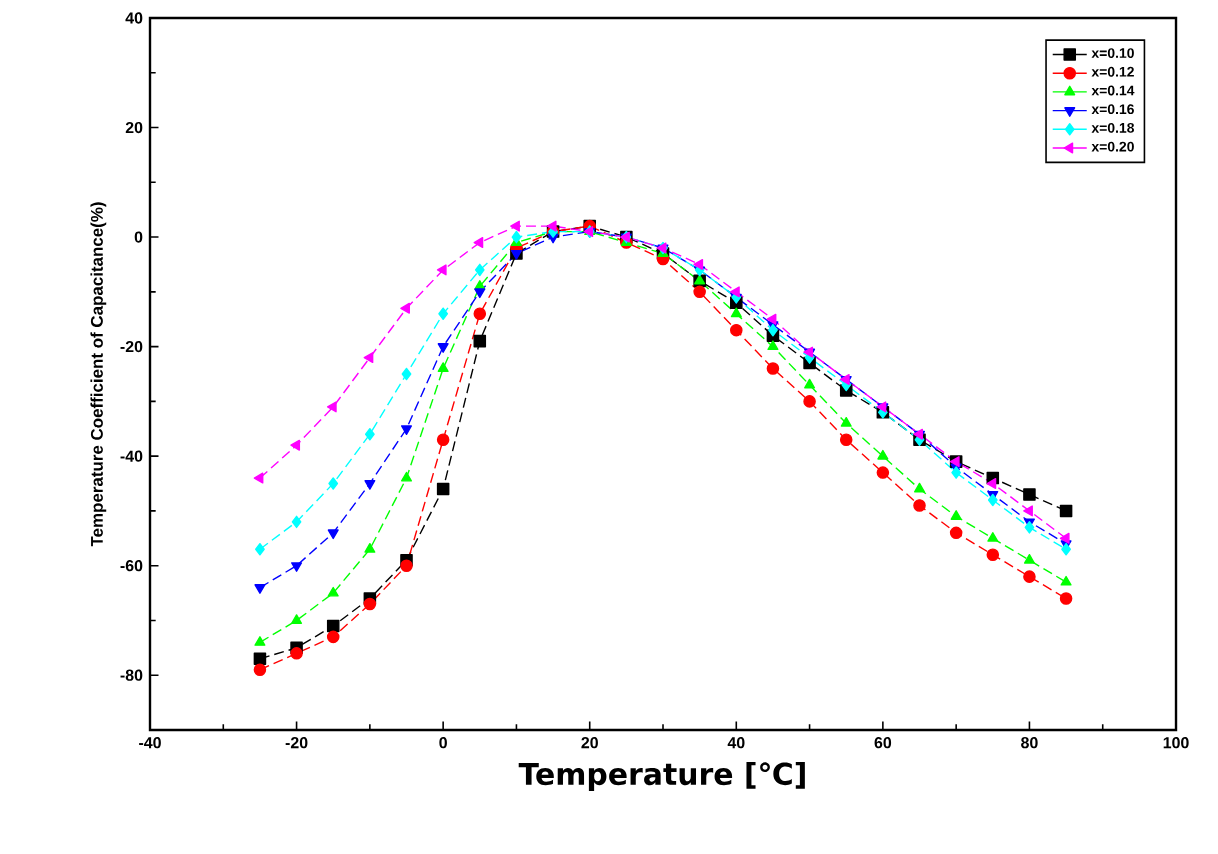  What do you see at coordinates (98, 374) in the screenshot?
I see `y-axis-title: Temperature Coefficient of Capacitance(%)` at bounding box center [98, 374].